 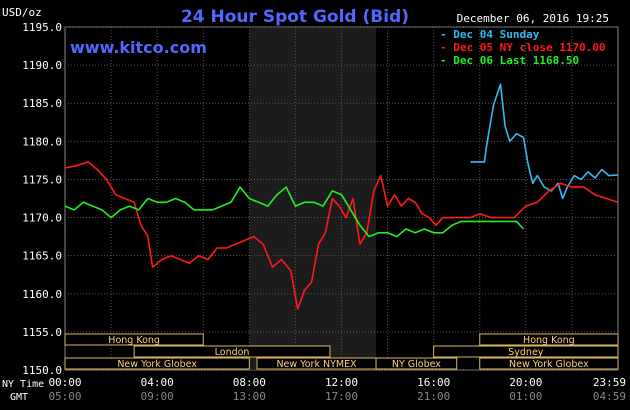 I want to click on x-tick-label-gmt: 05:00, so click(x=64, y=396).